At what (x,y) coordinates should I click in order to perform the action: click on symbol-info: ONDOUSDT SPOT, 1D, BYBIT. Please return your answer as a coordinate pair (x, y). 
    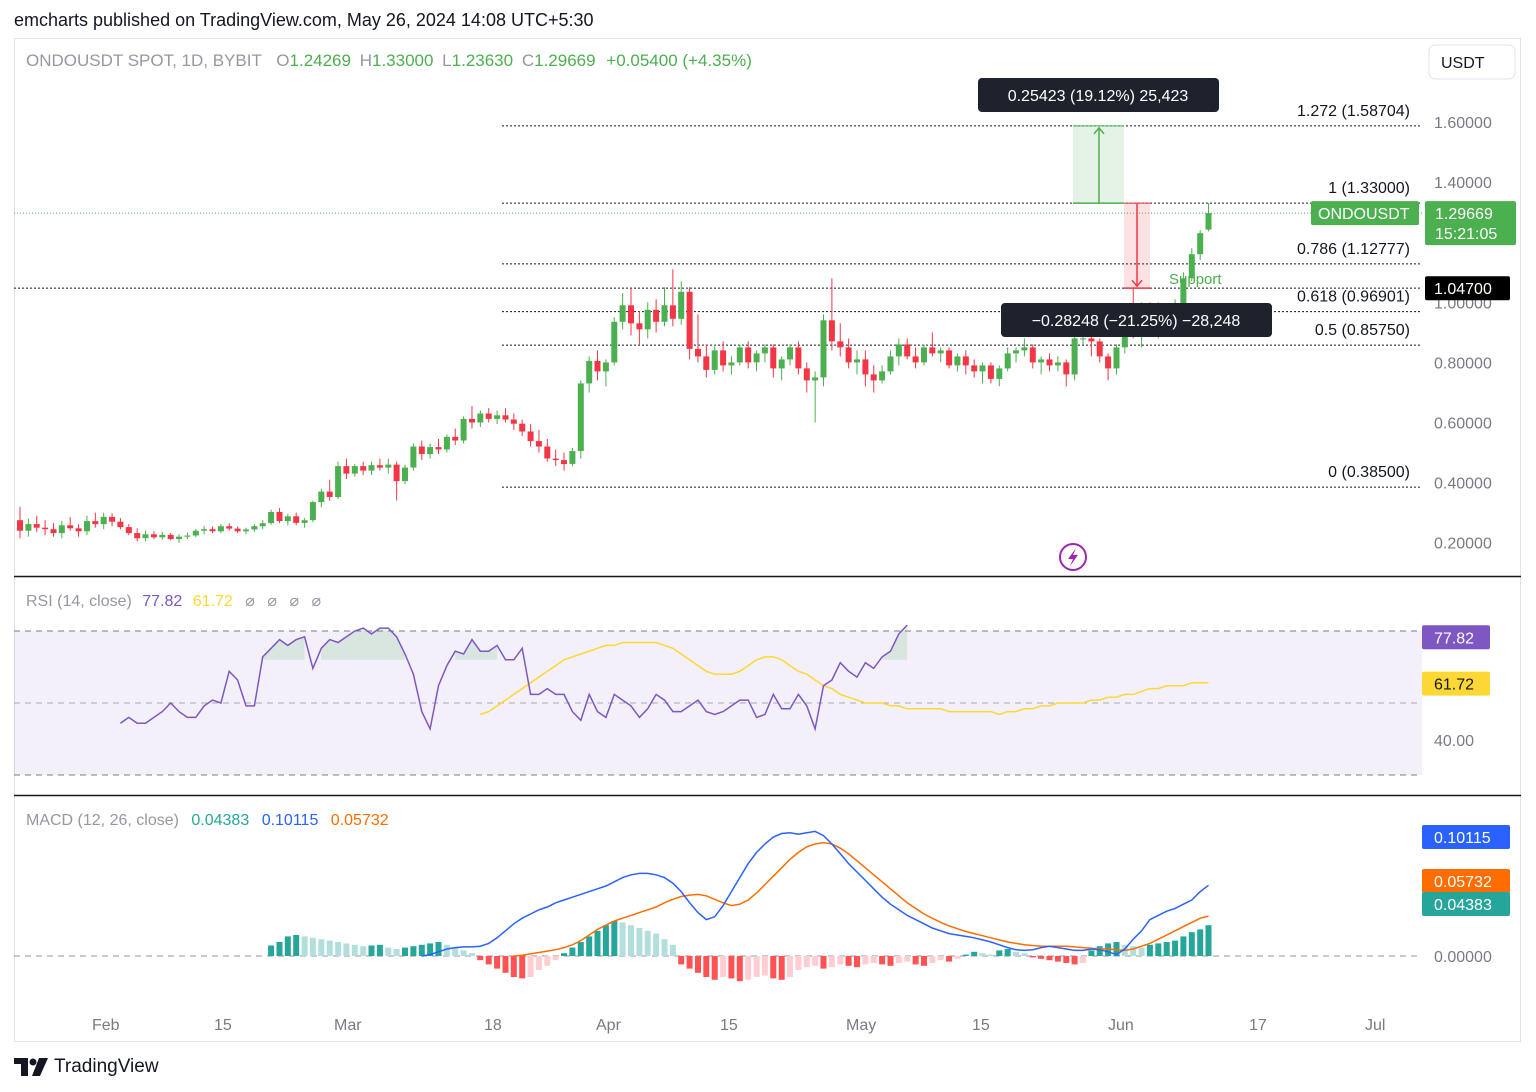
    Looking at the image, I should click on (144, 60).